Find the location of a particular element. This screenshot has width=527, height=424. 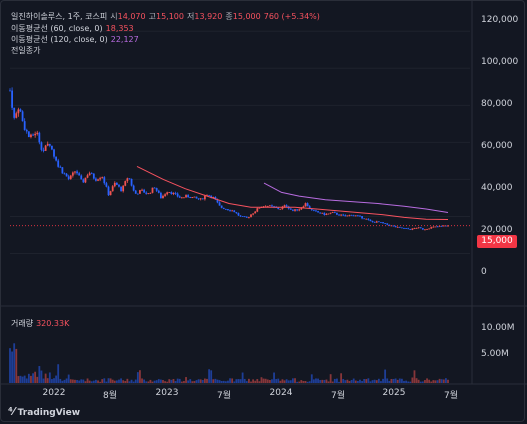

ma120-line is located at coordinates (356, 197).